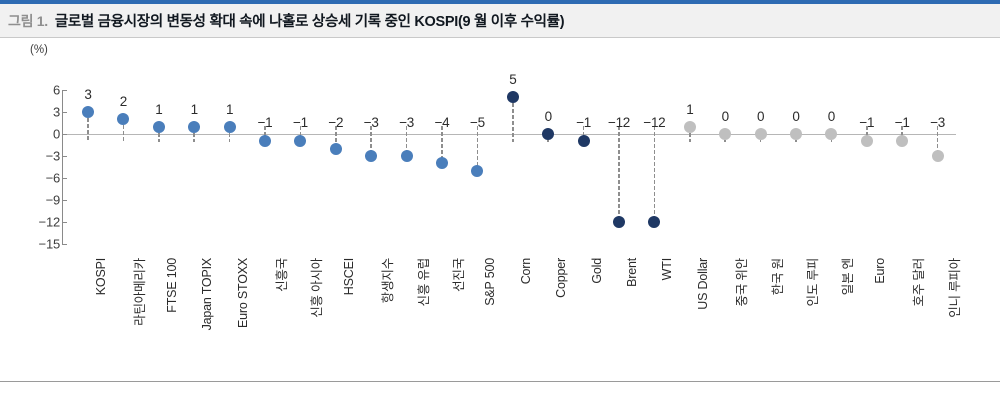 The width and height of the screenshot is (1000, 400). What do you see at coordinates (765, 209) in the screenshot?
I see `data-point-group: 0 한국 원` at bounding box center [765, 209].